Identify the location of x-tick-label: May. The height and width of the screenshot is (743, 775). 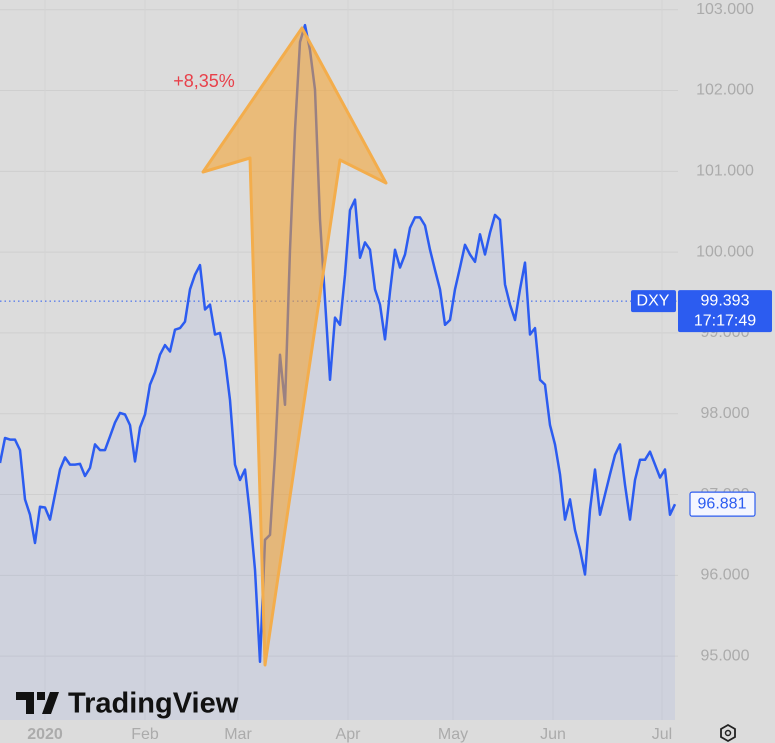
(453, 734).